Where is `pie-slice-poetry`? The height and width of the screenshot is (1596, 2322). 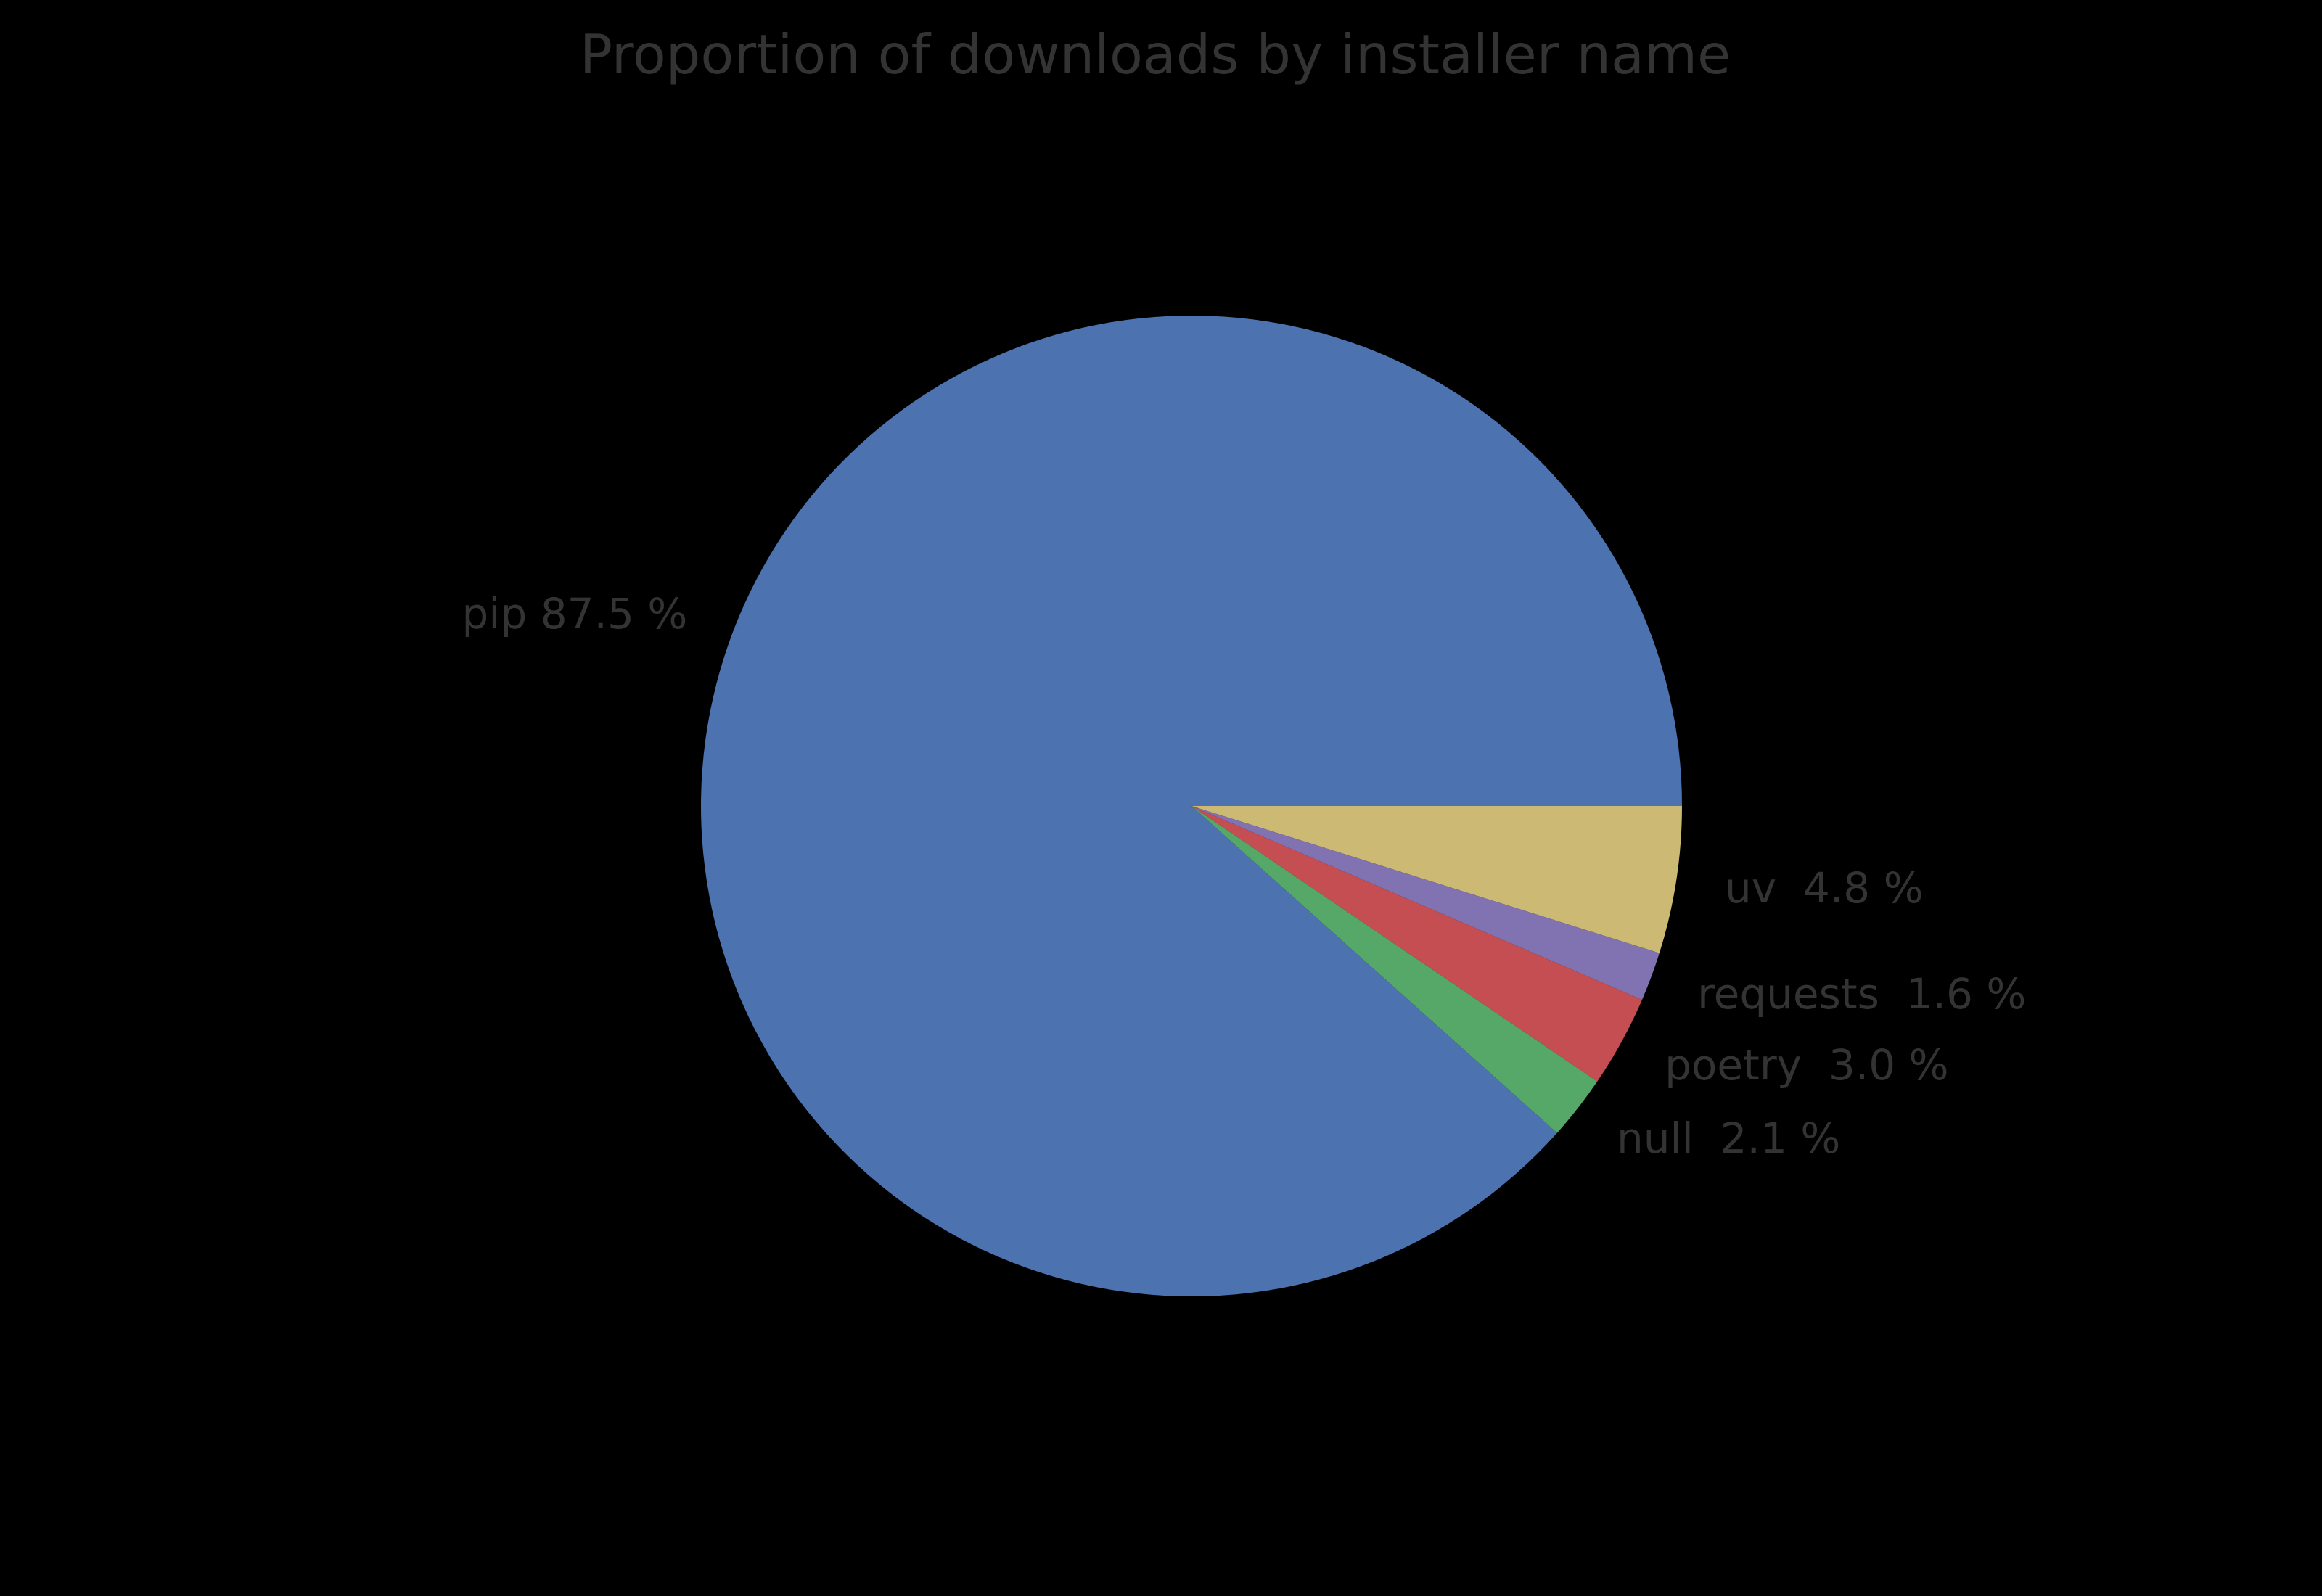
pie-slice-poetry is located at coordinates (1416, 944).